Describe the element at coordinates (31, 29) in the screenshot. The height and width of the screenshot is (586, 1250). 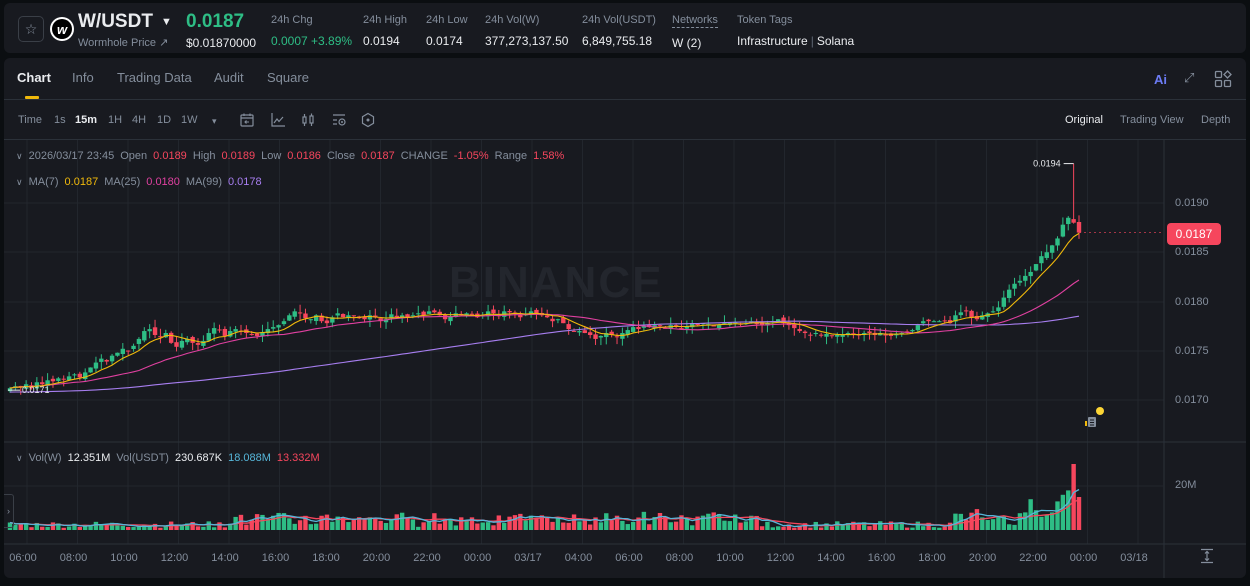
I see `favorite-star-button: ☆` at that location.